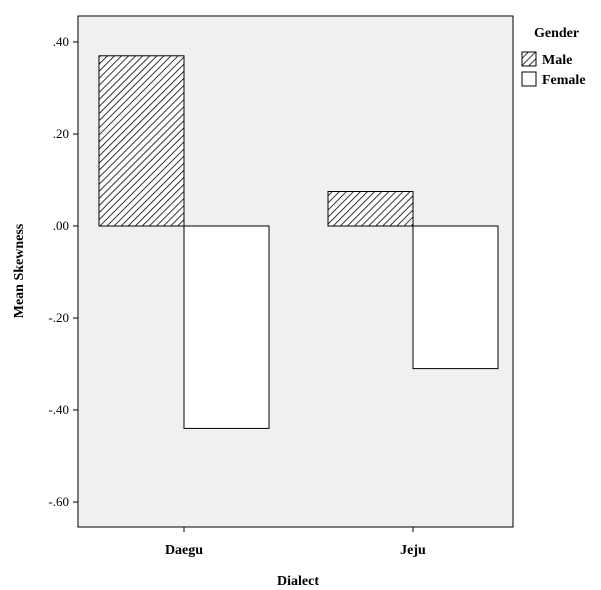  Describe the element at coordinates (58, 317) in the screenshot. I see `y-tick-label: -.20` at that location.